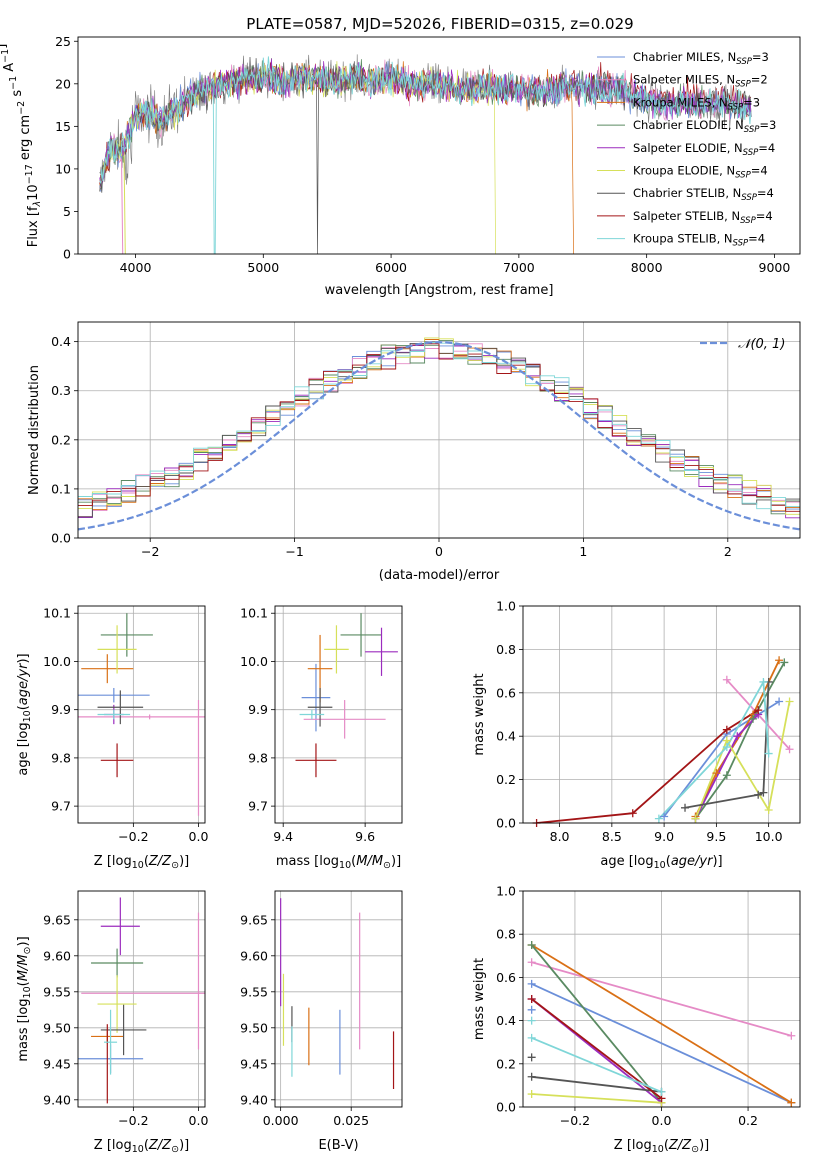  Describe the element at coordinates (61, 709) in the screenshot. I see `y-tick-label: 9.9` at that location.